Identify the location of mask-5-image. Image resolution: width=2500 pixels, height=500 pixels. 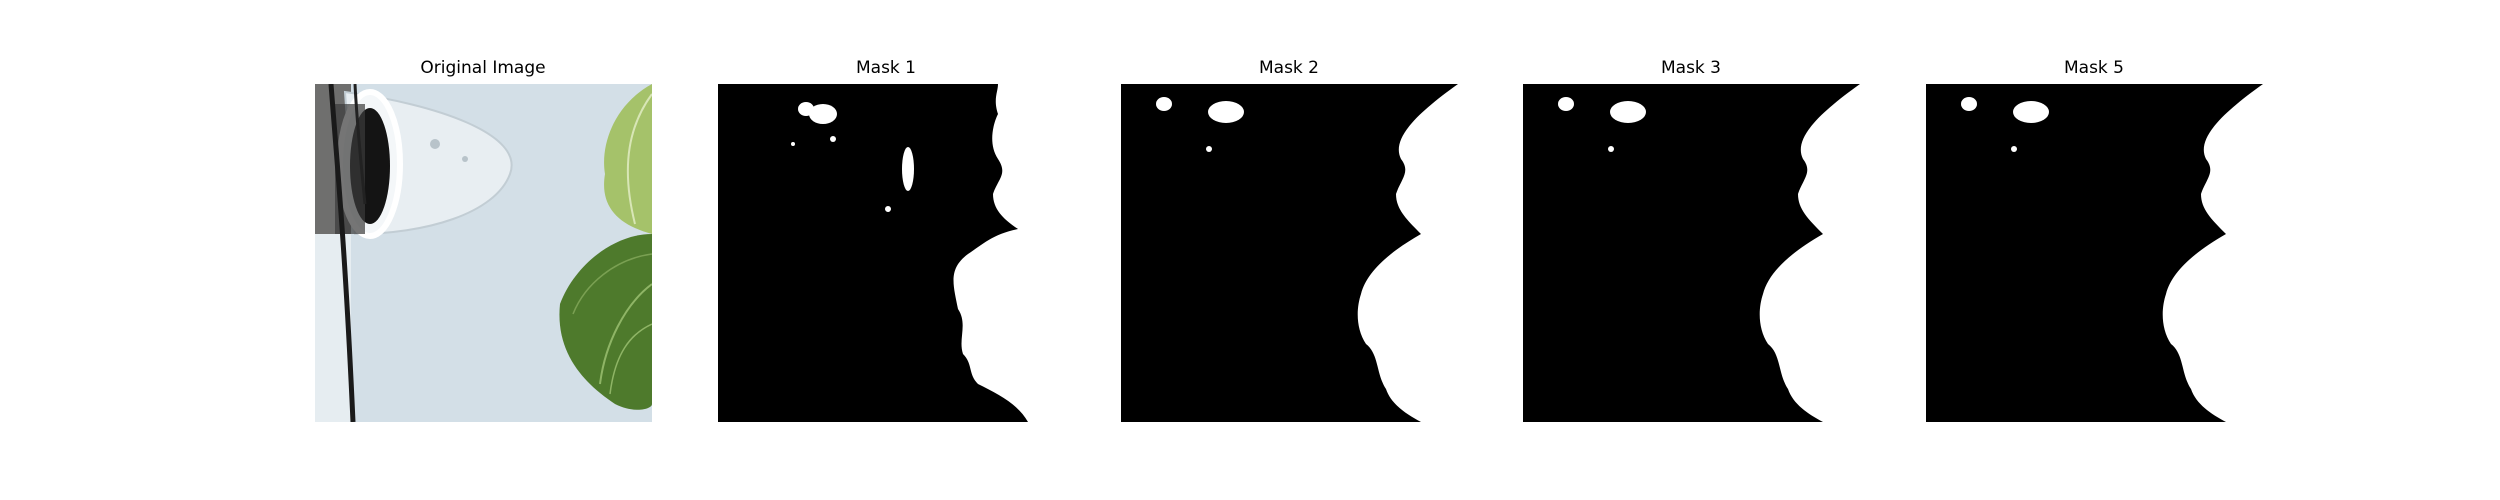
(2094, 253).